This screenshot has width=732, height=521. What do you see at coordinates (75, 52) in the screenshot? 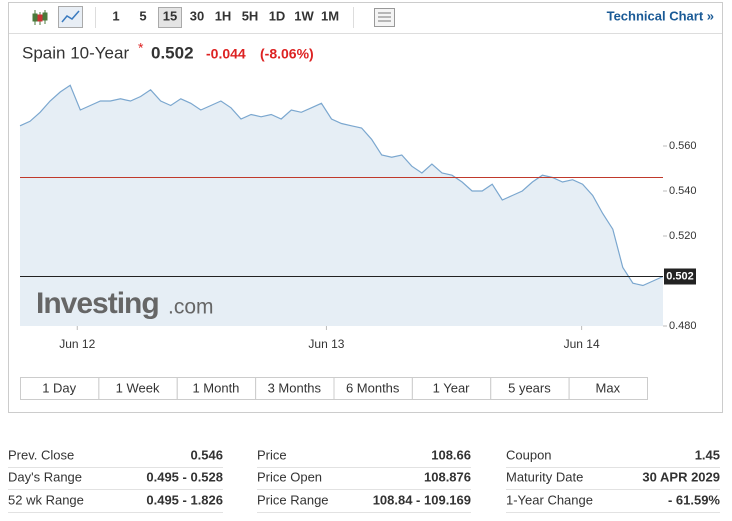
I see `instrument-name: Spain 10-Year` at bounding box center [75, 52].